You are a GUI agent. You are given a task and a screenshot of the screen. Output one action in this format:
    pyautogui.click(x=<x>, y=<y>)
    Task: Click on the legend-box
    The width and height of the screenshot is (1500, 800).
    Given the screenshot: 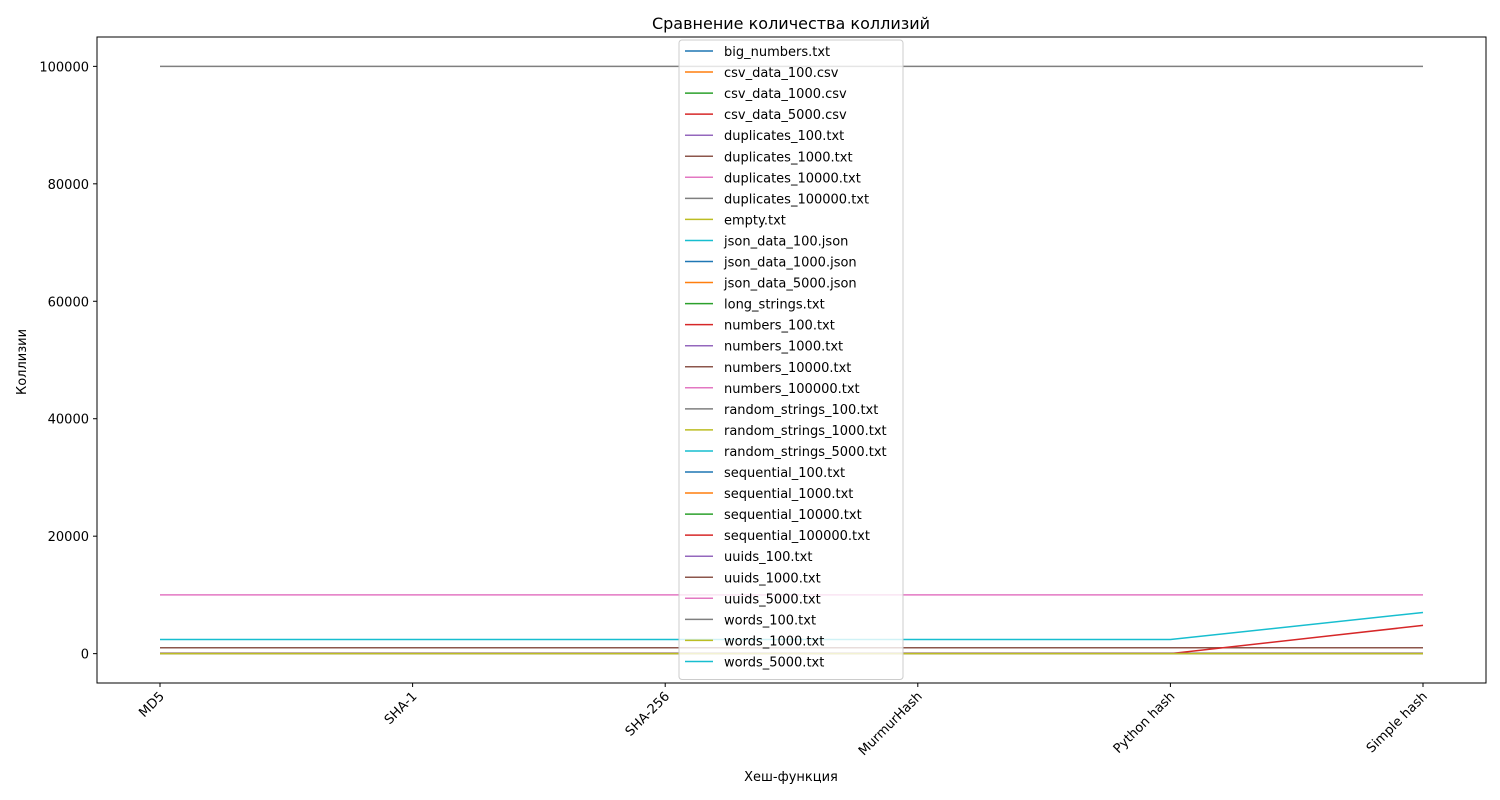 What is the action you would take?
    pyautogui.click(x=791, y=359)
    